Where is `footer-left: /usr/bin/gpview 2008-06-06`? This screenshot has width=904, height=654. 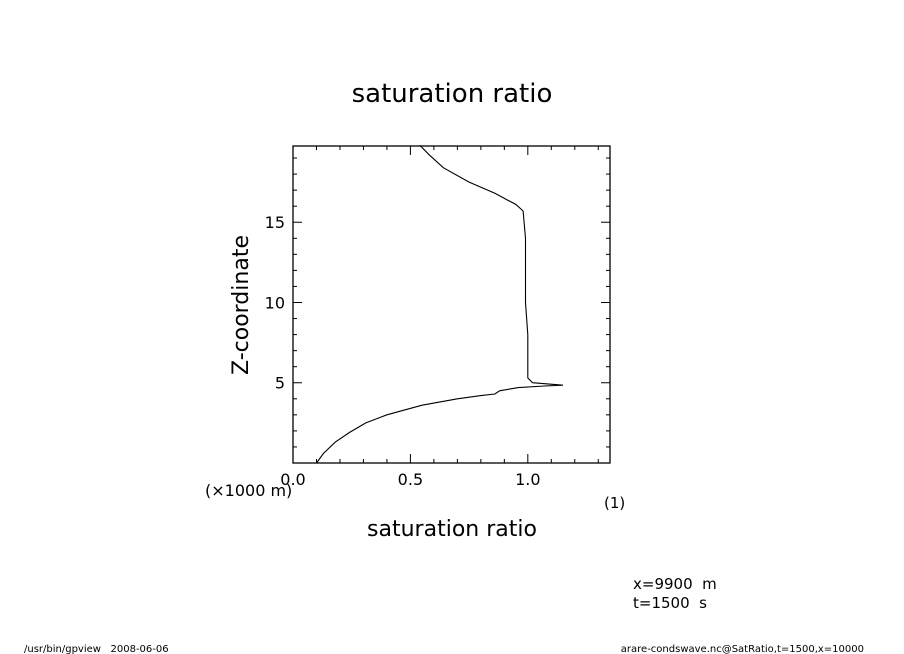
footer-left: /usr/bin/gpview 2008-06-06 is located at coordinates (96, 649).